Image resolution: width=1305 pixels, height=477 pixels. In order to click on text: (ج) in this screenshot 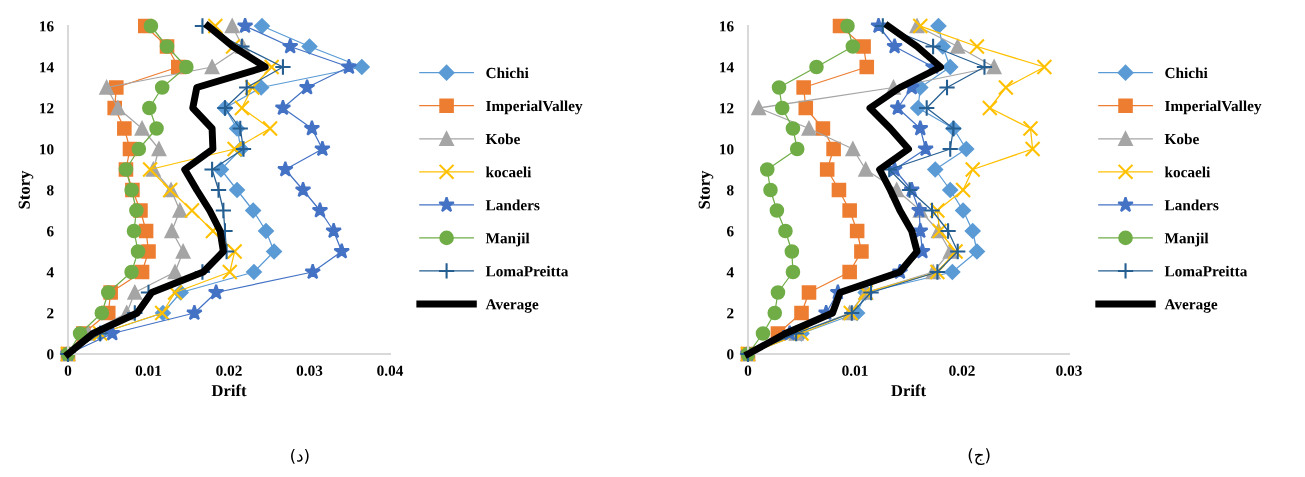, I will do `click(979, 456)`.